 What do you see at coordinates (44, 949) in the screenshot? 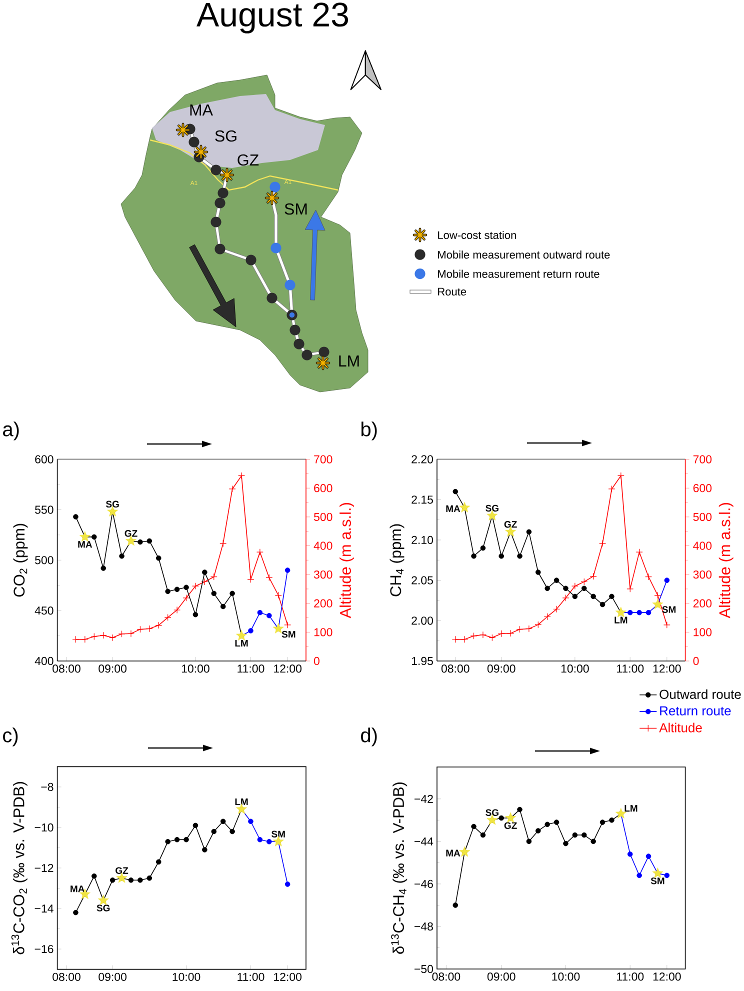
I see `y-tick-label: −16` at bounding box center [44, 949].